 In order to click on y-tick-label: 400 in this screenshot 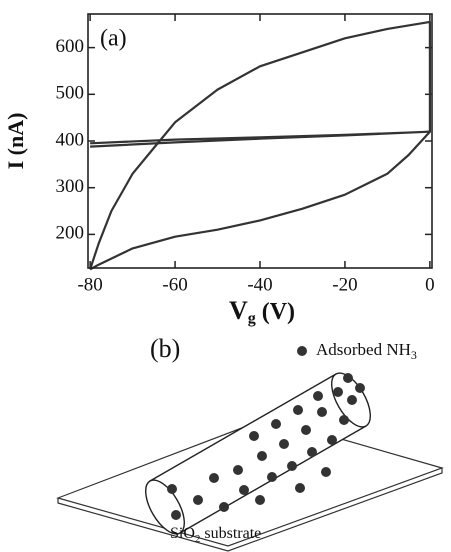, I will do `click(70, 139)`.